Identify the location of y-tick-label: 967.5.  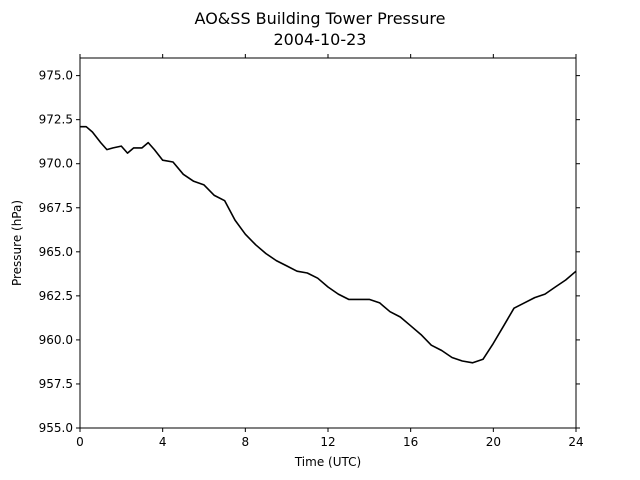
(56, 208).